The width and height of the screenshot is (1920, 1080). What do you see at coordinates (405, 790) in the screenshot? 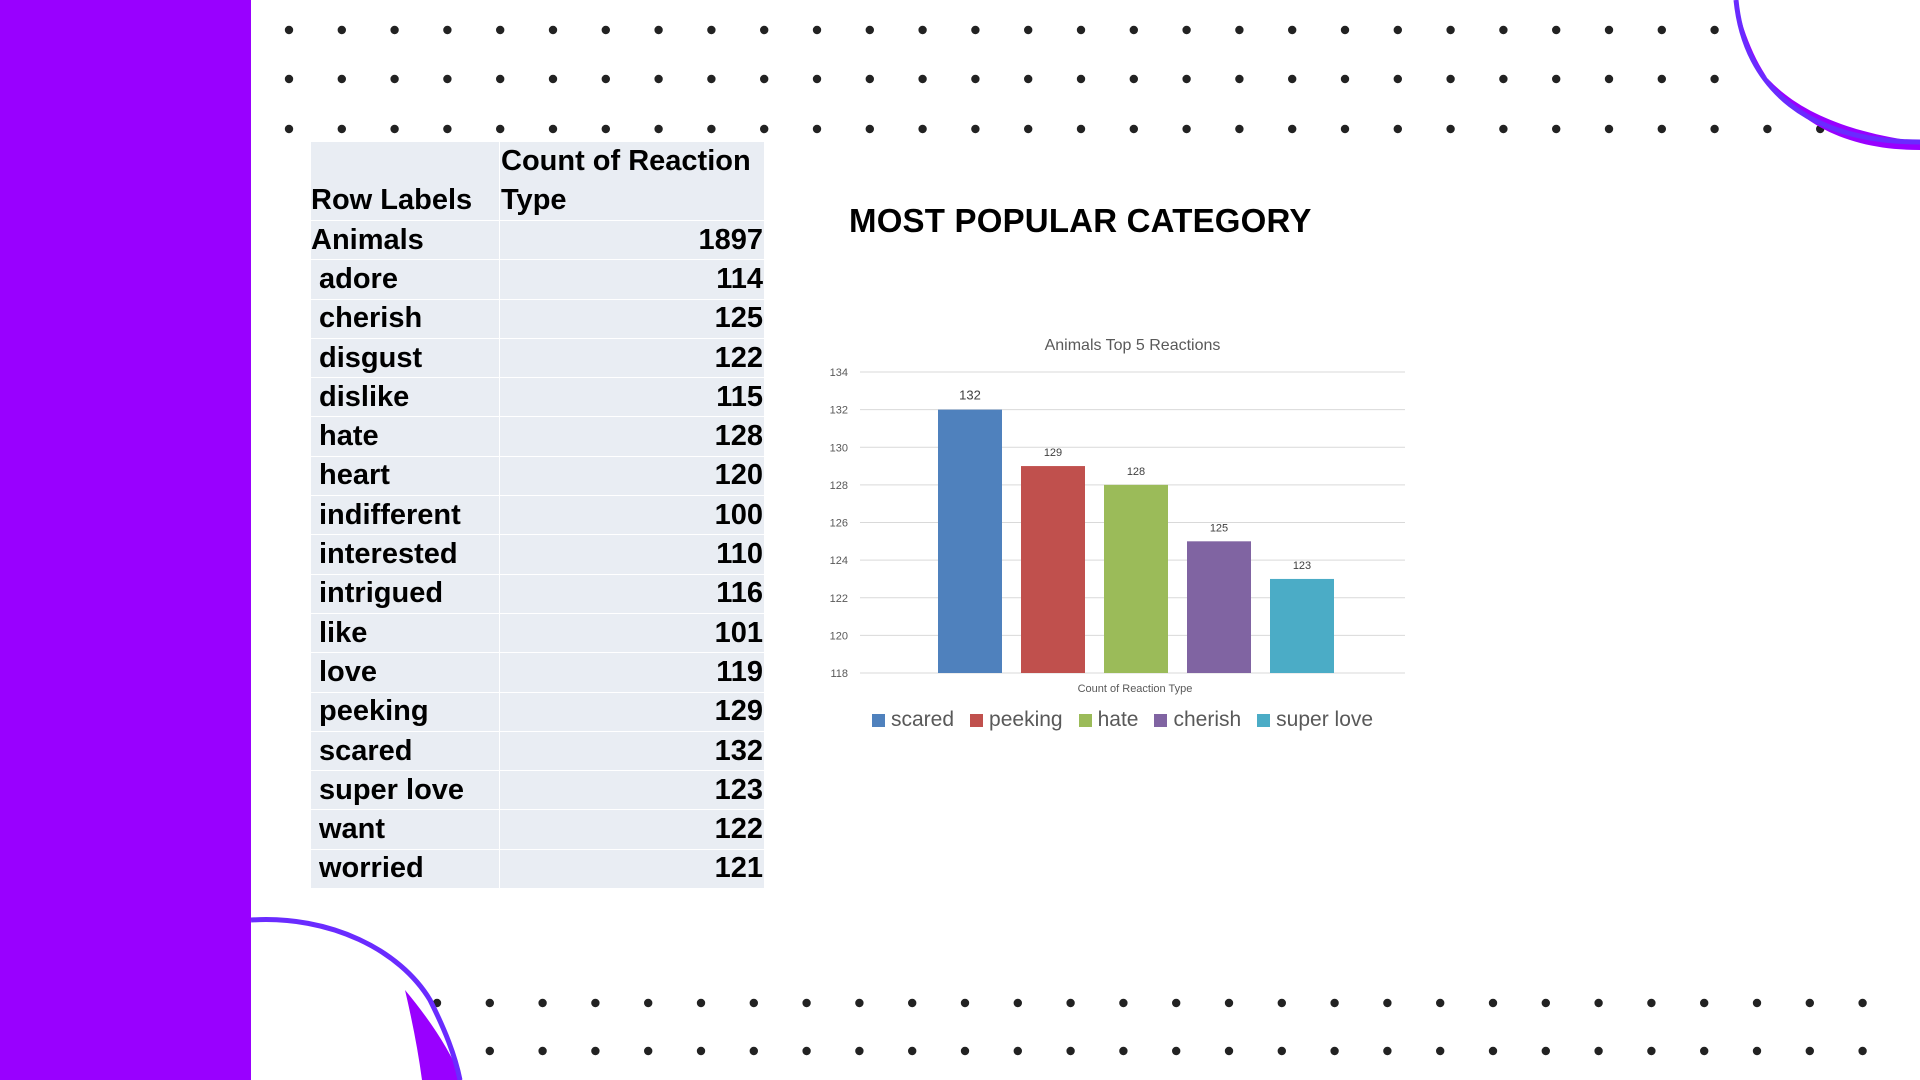
I see `row-label: super love` at bounding box center [405, 790].